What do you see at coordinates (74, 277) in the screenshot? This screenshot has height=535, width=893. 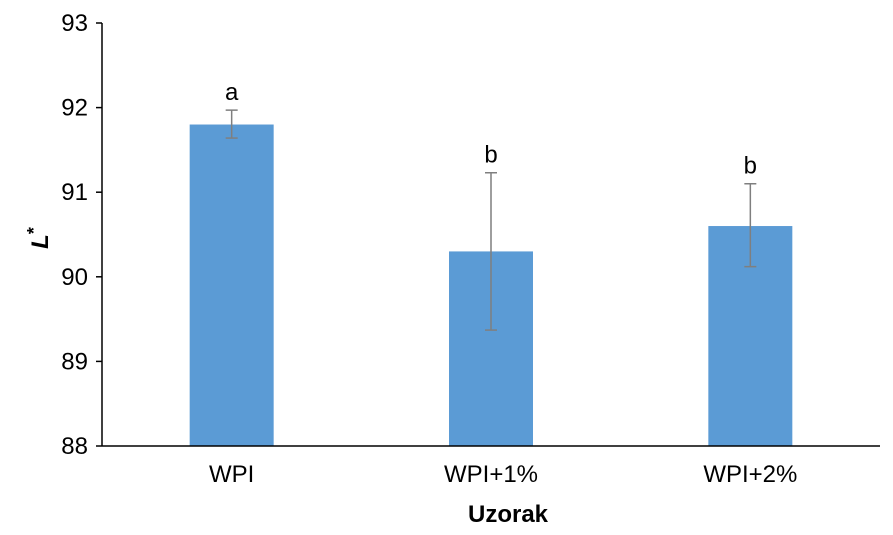 I see `y-tick-label: 90` at bounding box center [74, 277].